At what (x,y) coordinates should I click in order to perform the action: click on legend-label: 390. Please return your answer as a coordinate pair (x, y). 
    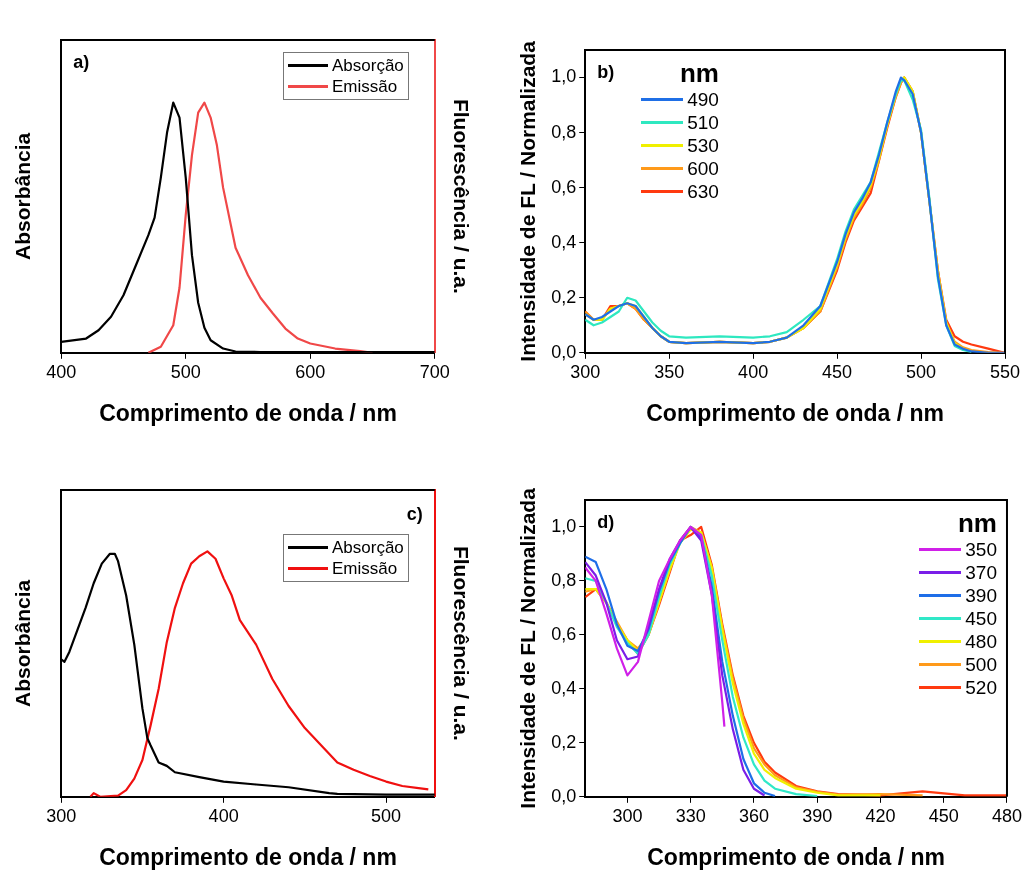
    Looking at the image, I should click on (981, 595).